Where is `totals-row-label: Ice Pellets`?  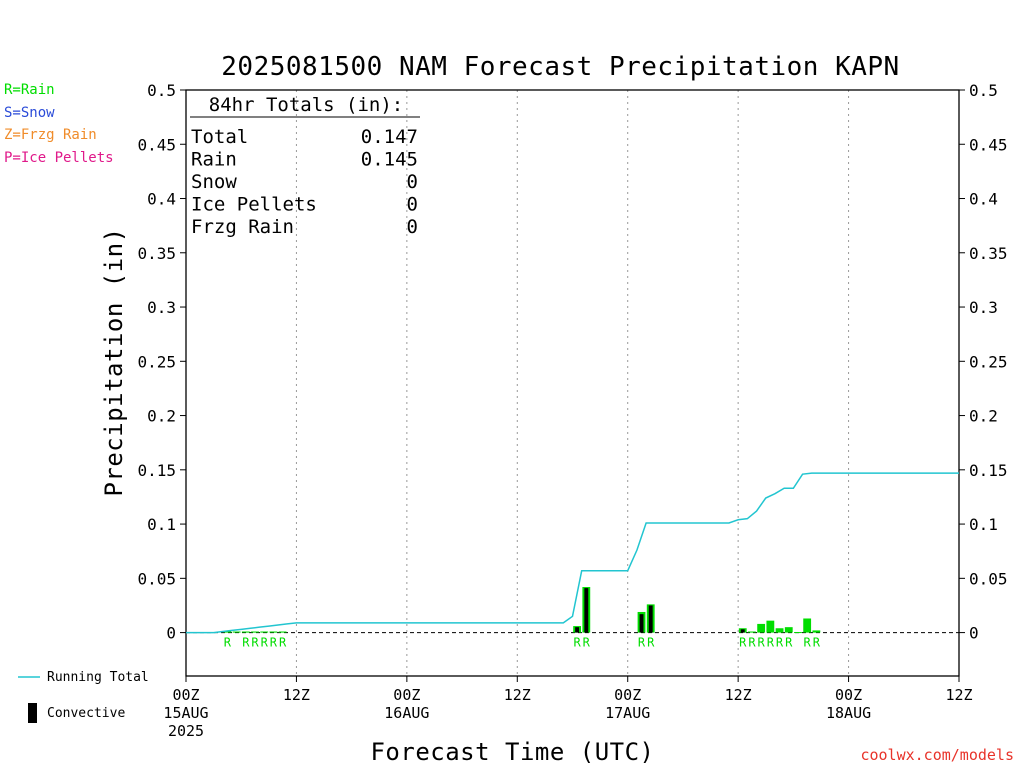
totals-row-label: Ice Pellets is located at coordinates (254, 205).